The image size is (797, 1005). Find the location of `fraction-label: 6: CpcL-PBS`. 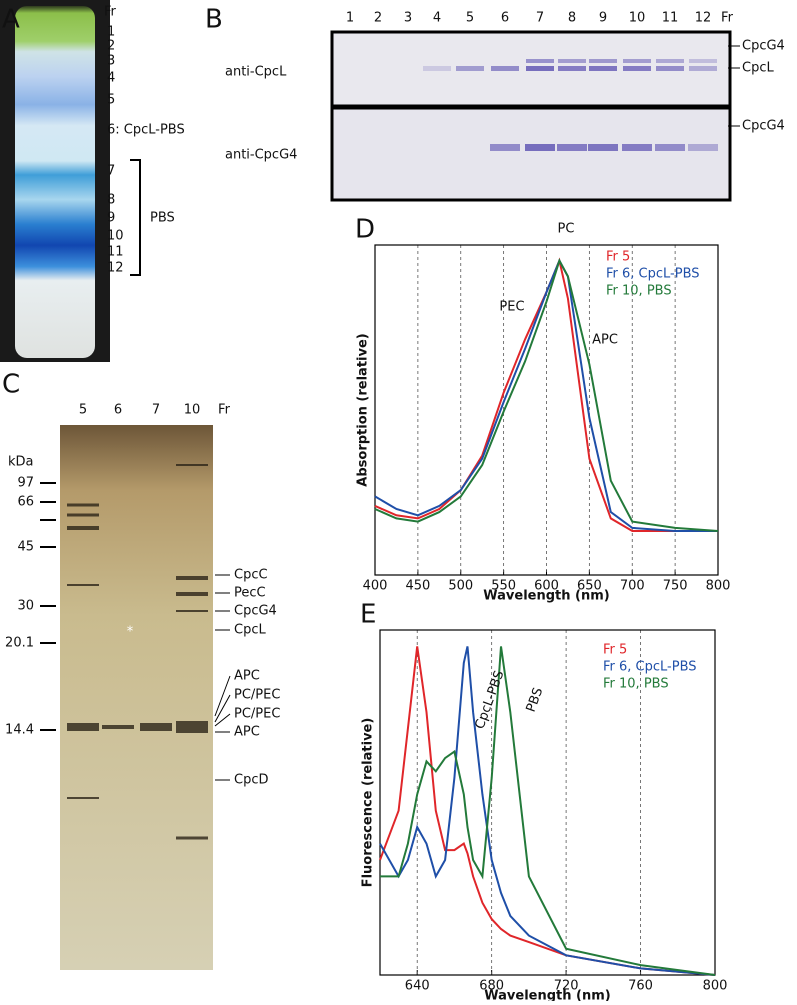

fraction-label: 6: CpcL-PBS is located at coordinates (146, 130).